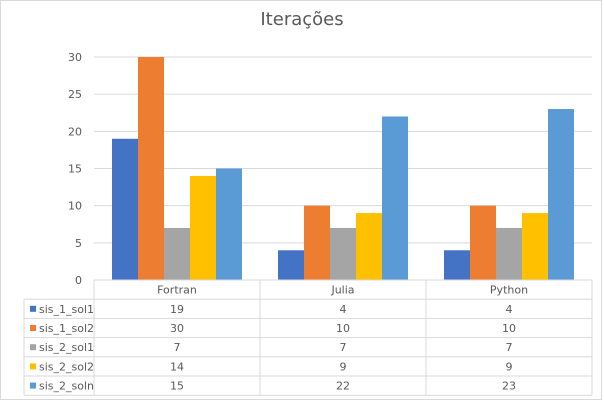  What do you see at coordinates (75, 94) in the screenshot?
I see `y-tick-label: 25` at bounding box center [75, 94].